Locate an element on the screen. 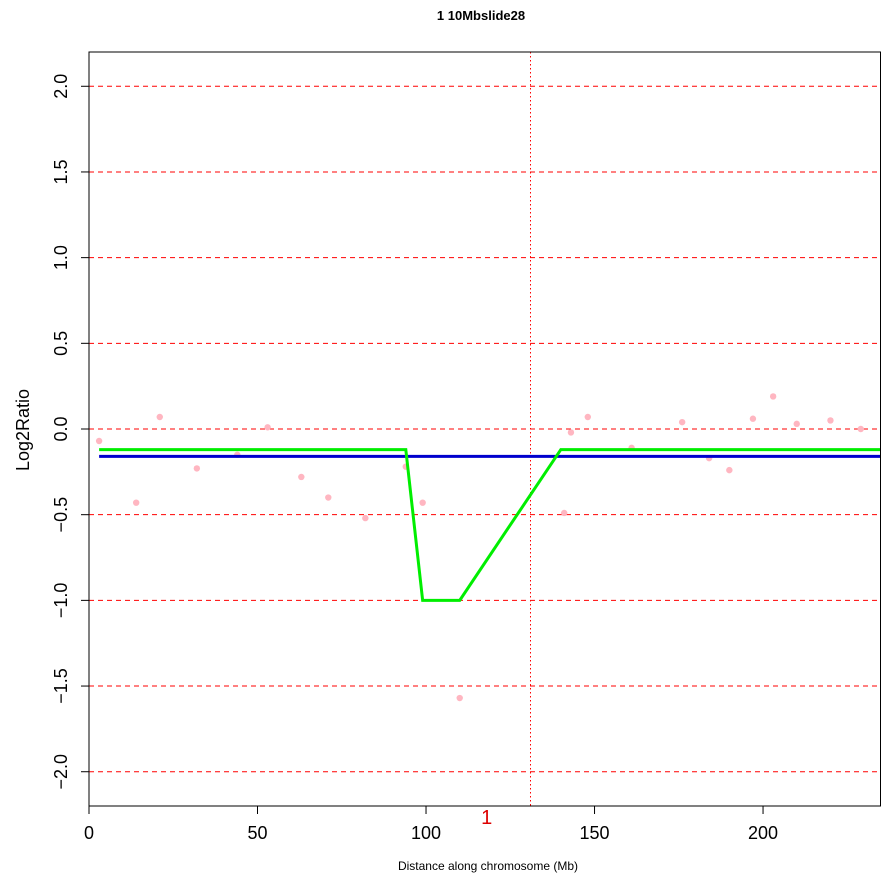 The height and width of the screenshot is (880, 881). marker-label: 1 is located at coordinates (486, 818).